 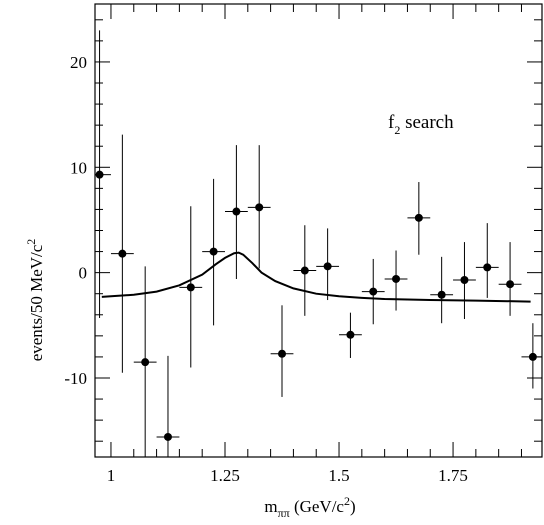 I want to click on x-axis-title: mππ (GeV/c2), so click(x=309, y=507).